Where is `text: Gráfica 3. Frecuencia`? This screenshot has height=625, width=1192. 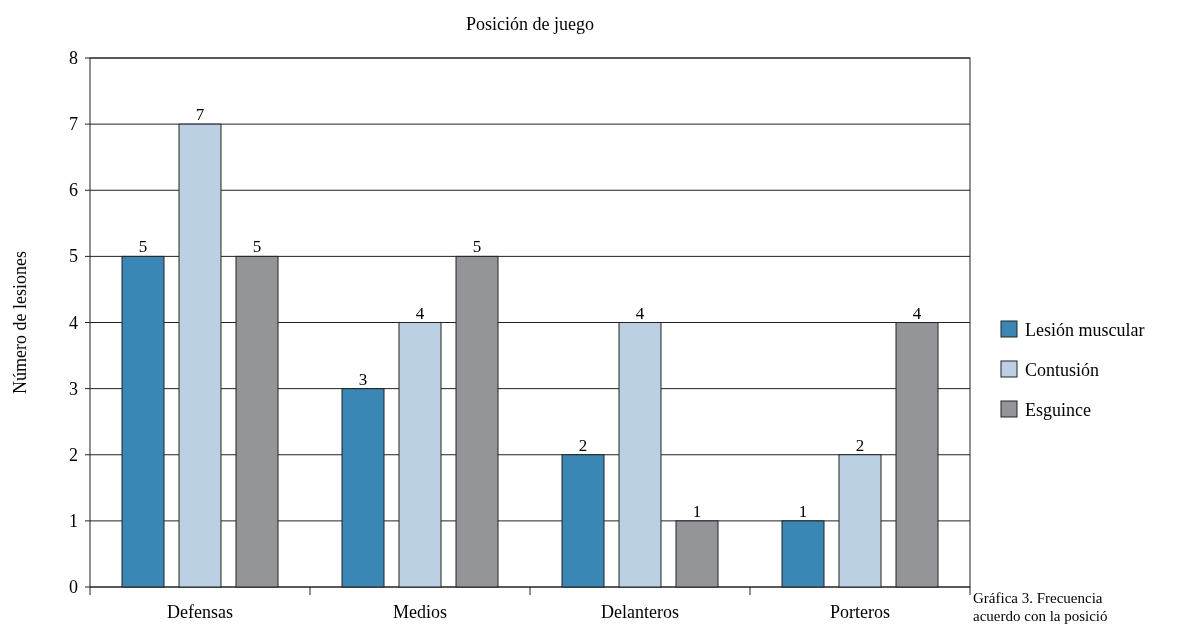 text: Gráfica 3. Frecuencia is located at coordinates (1038, 598).